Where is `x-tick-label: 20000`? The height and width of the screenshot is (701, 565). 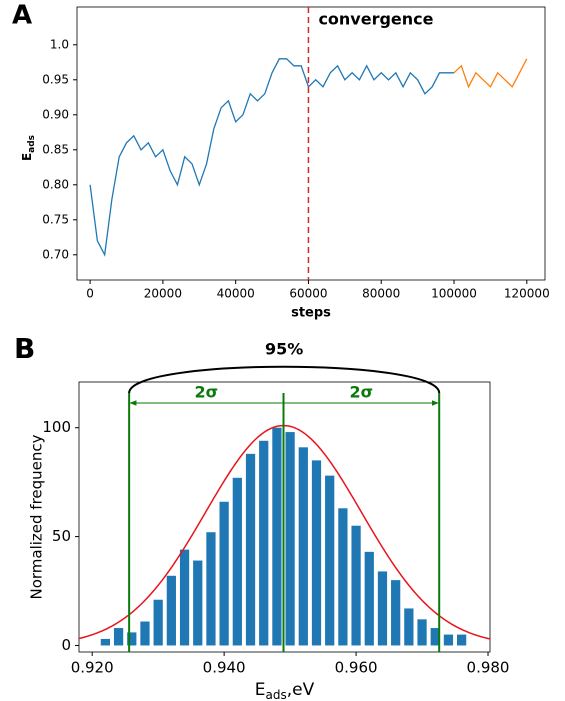
x-tick-label: 20000 is located at coordinates (163, 294).